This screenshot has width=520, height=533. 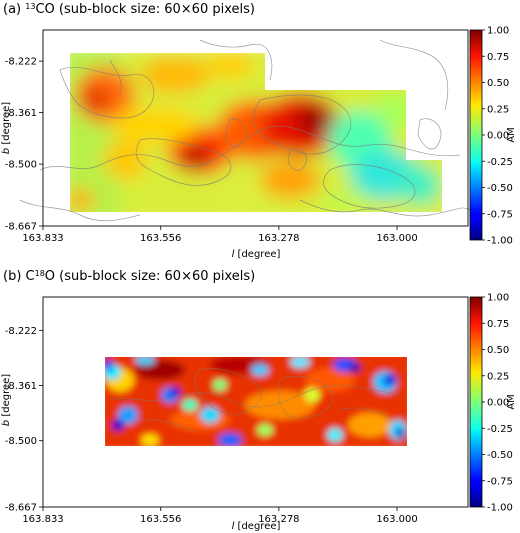 What do you see at coordinates (220, 235) in the screenshot?
I see `panel-a-x-ticks: 163.833 163.556 163.278 163.000` at bounding box center [220, 235].